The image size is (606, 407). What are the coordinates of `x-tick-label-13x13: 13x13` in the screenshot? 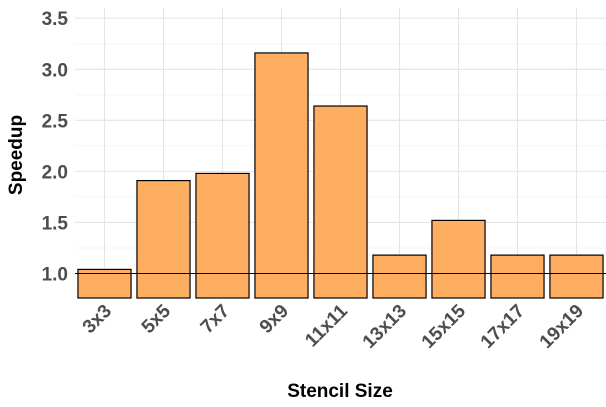 It's located at (385, 327).